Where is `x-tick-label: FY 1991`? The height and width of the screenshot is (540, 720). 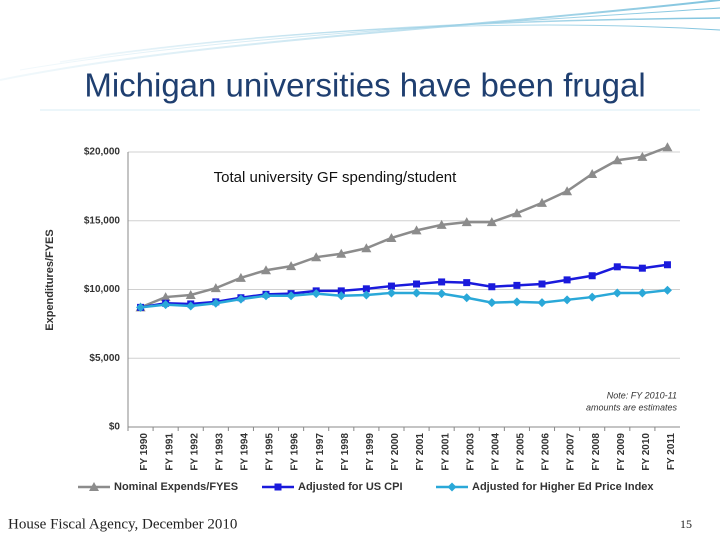 x-tick-label: FY 1991 is located at coordinates (169, 452).